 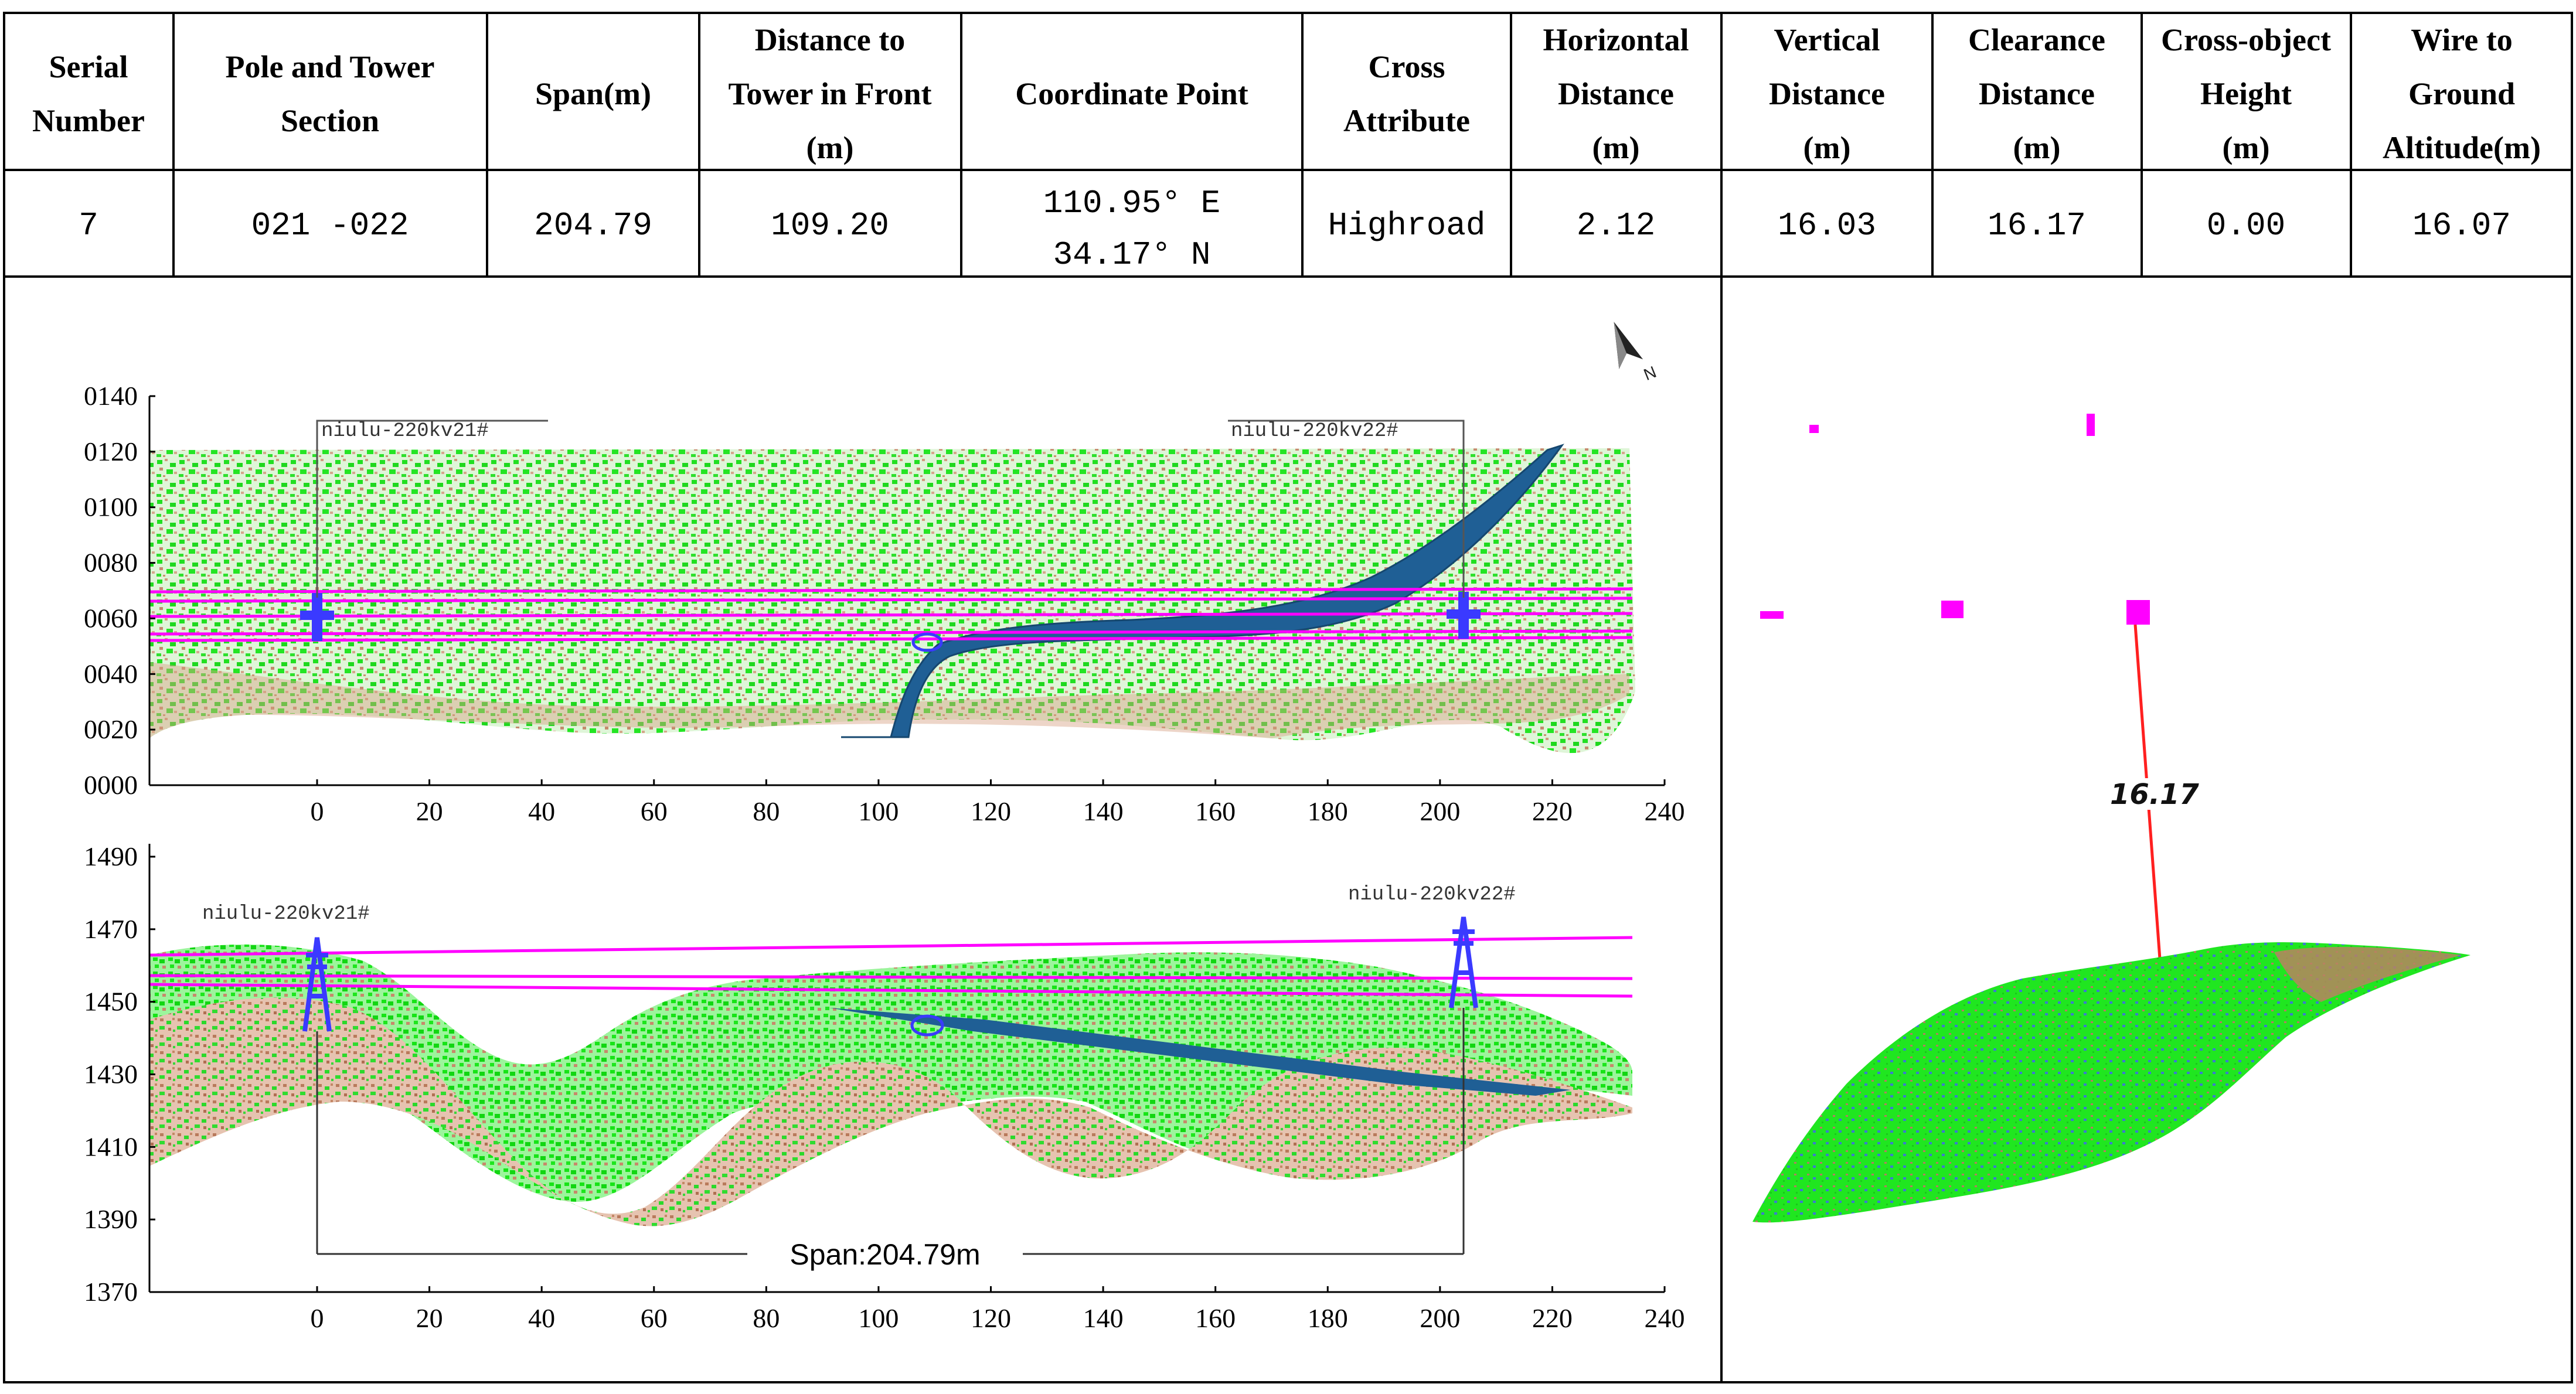 I want to click on header-vertical-distance: Vertical Distance (m), so click(x=1827, y=93).